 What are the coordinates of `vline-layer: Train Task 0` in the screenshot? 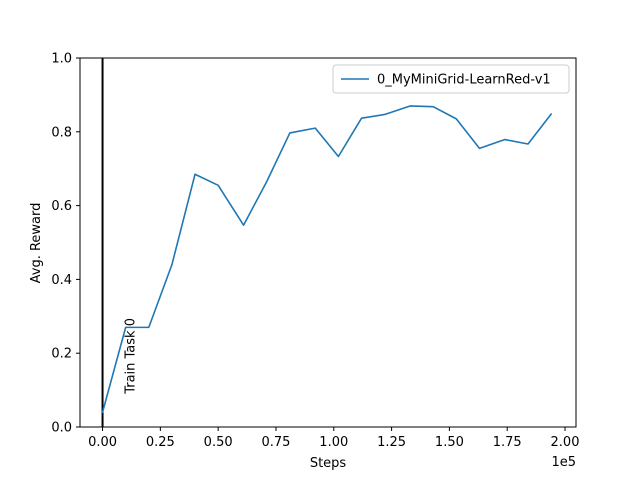 It's located at (120, 242).